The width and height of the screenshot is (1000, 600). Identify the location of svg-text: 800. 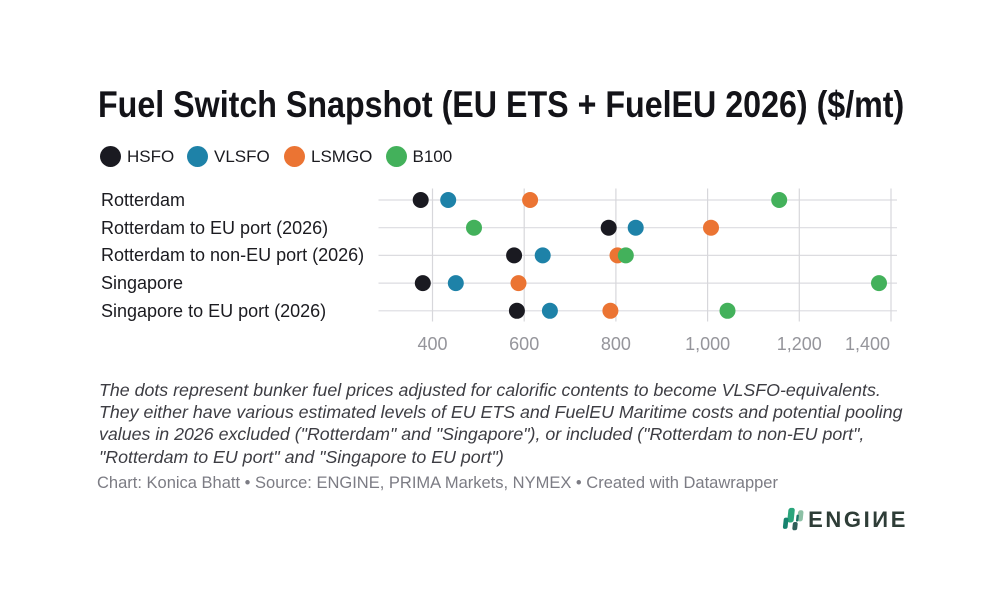
(616, 344).